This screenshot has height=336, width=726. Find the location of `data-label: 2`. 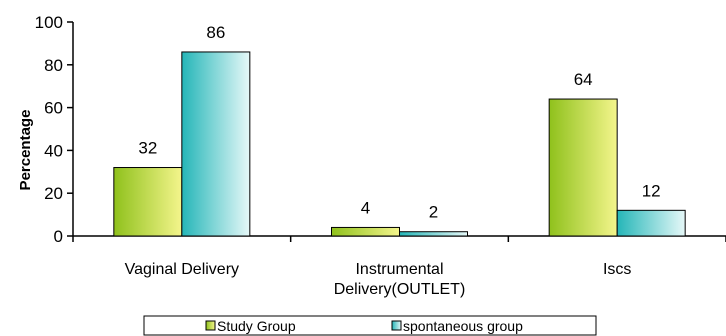

data-label: 2 is located at coordinates (433, 212).